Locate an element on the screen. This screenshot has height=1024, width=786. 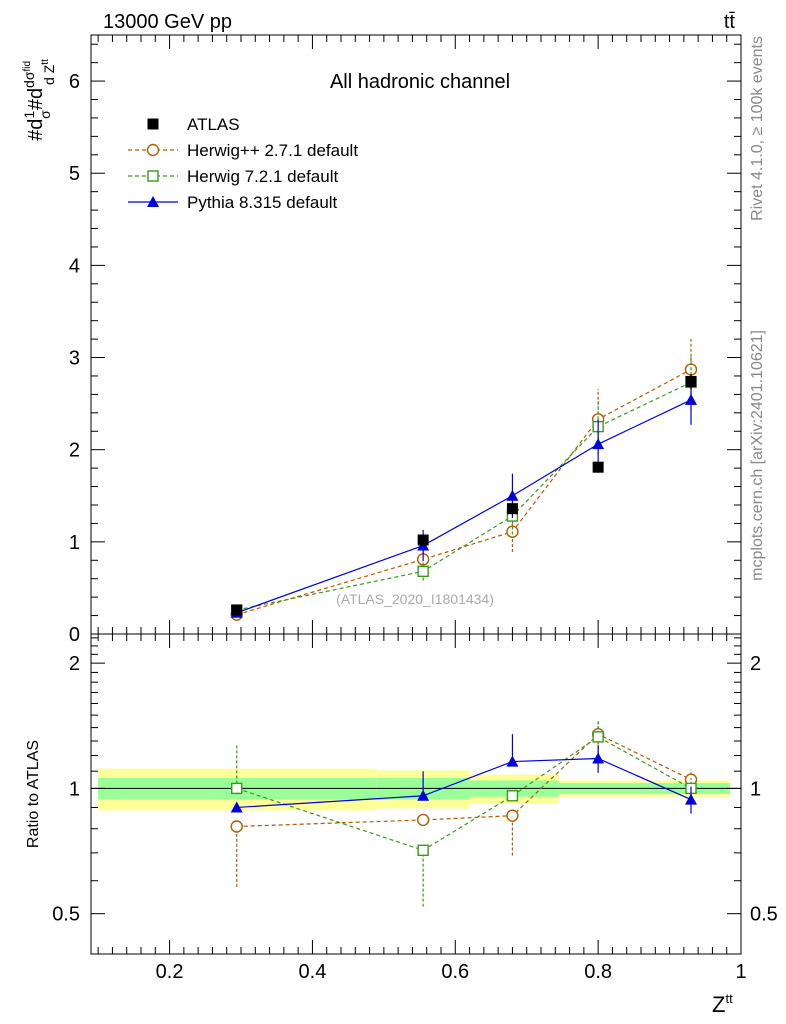
y-tick-label-main: 0 is located at coordinates (74, 635).